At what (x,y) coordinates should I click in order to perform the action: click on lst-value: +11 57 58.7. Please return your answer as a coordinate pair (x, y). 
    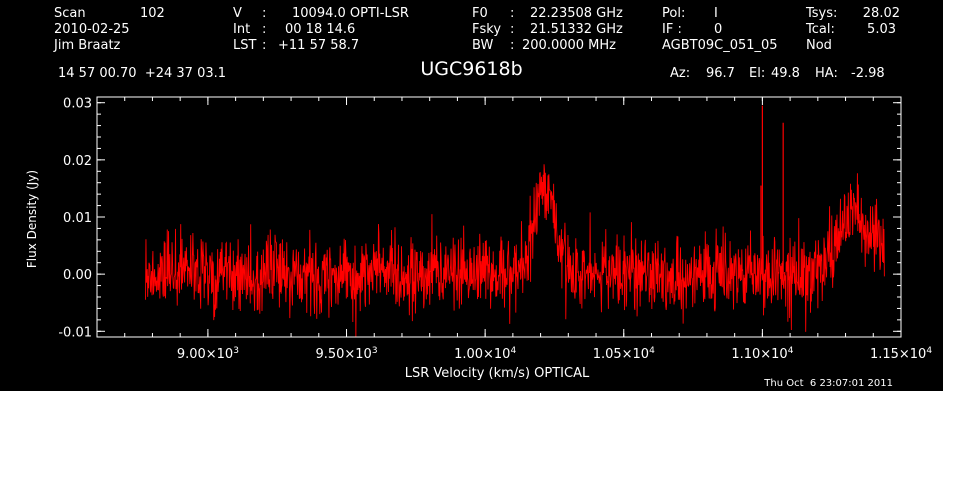
    Looking at the image, I should click on (319, 45).